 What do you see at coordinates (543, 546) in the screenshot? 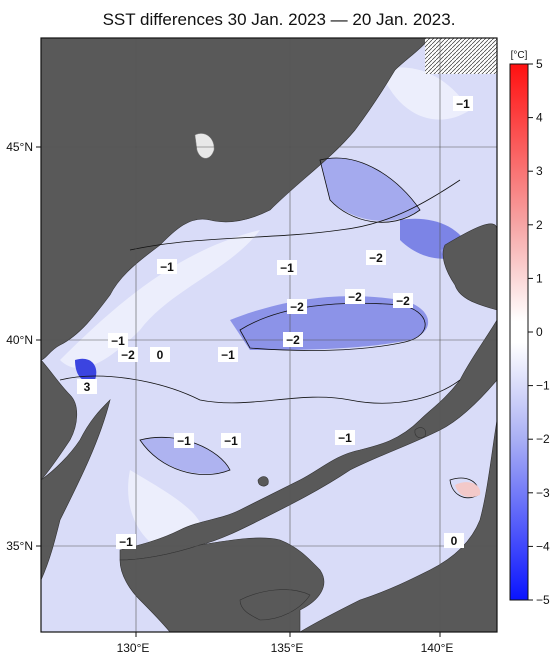
I see `colorbar-tick-label: −4` at bounding box center [543, 546].